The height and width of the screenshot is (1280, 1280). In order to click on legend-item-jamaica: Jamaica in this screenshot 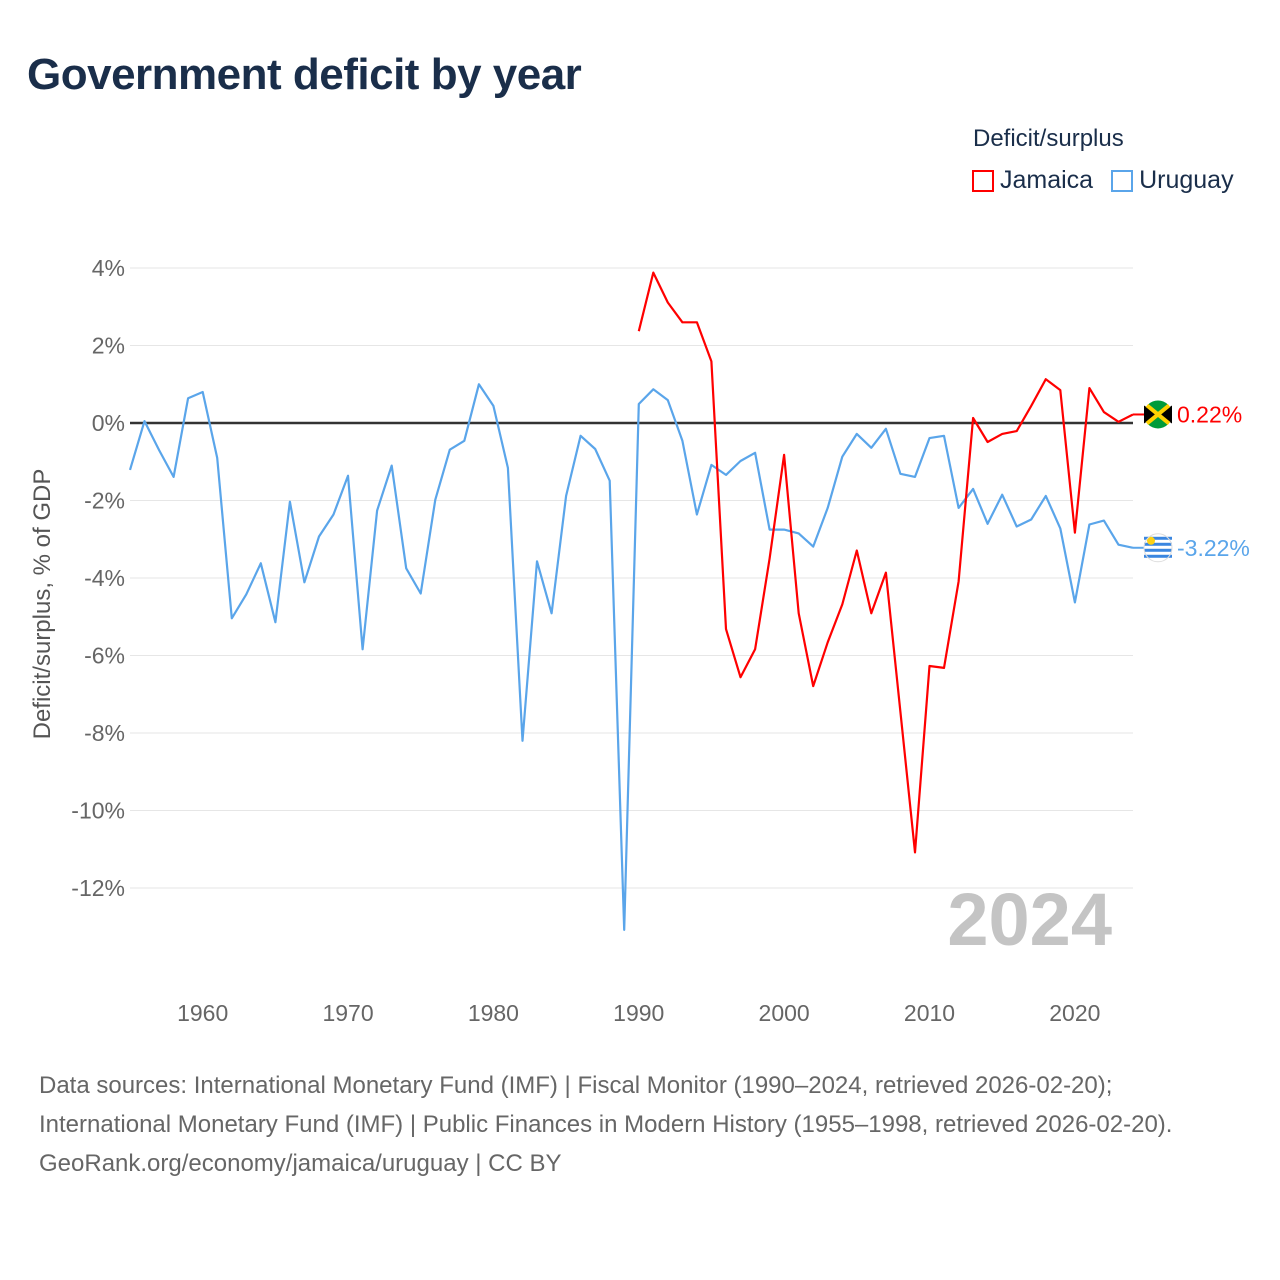, I will do `click(1032, 180)`.